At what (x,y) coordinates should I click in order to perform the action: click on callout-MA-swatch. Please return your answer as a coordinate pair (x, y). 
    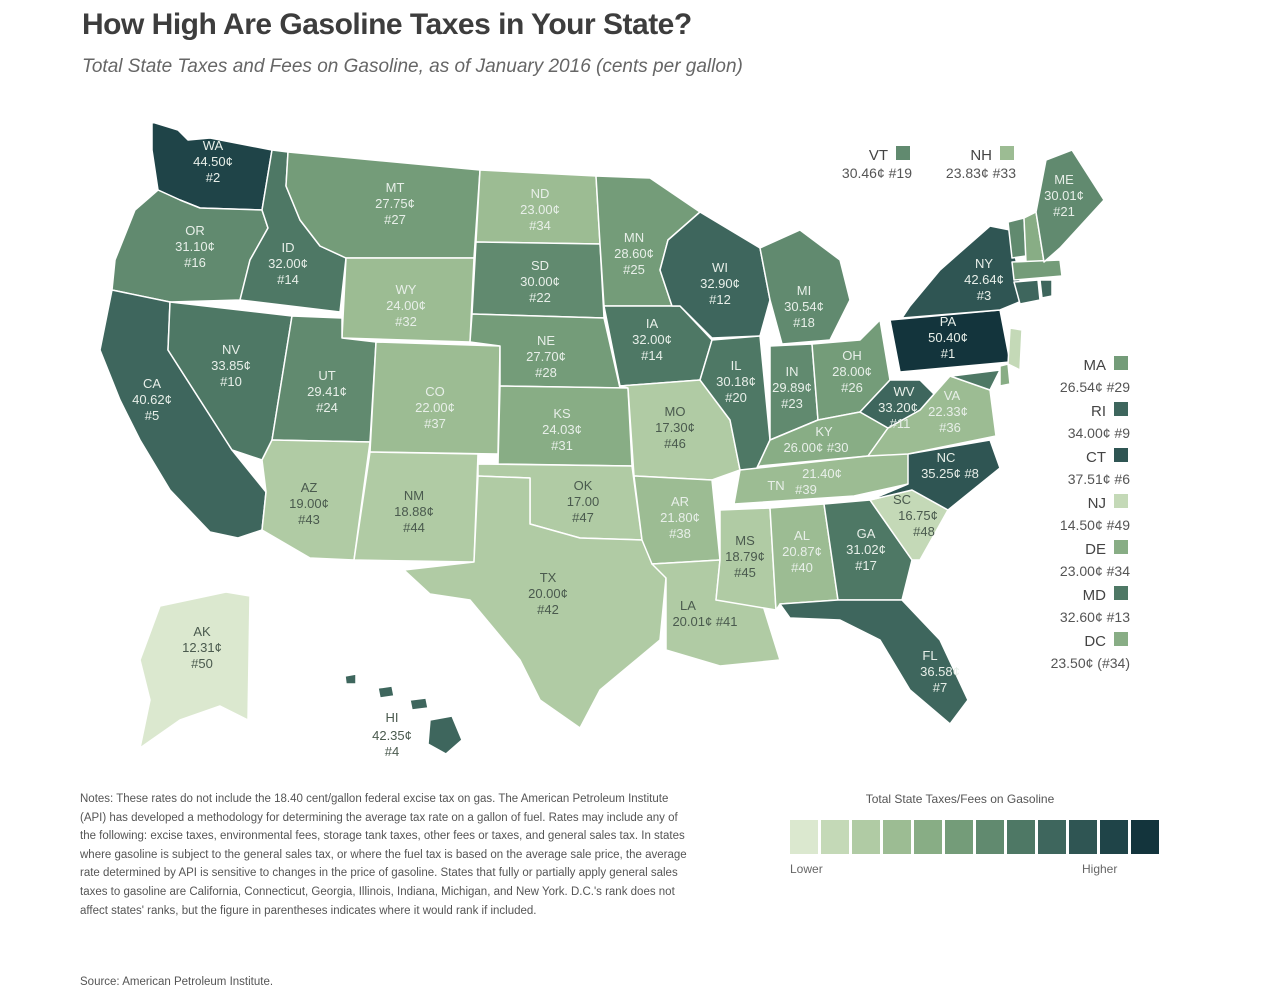
    Looking at the image, I should click on (1121, 363).